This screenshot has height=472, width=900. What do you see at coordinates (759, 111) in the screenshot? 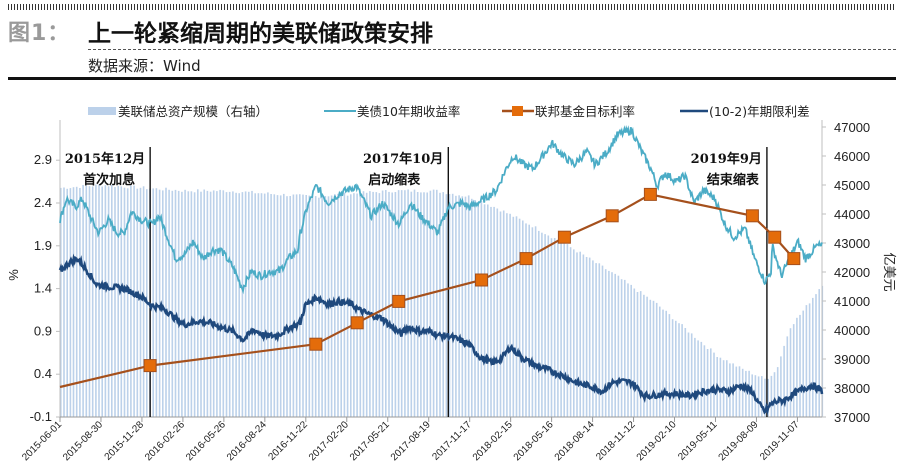
I see `legend-label-spread: (10-2)年期限利差` at bounding box center [759, 111].